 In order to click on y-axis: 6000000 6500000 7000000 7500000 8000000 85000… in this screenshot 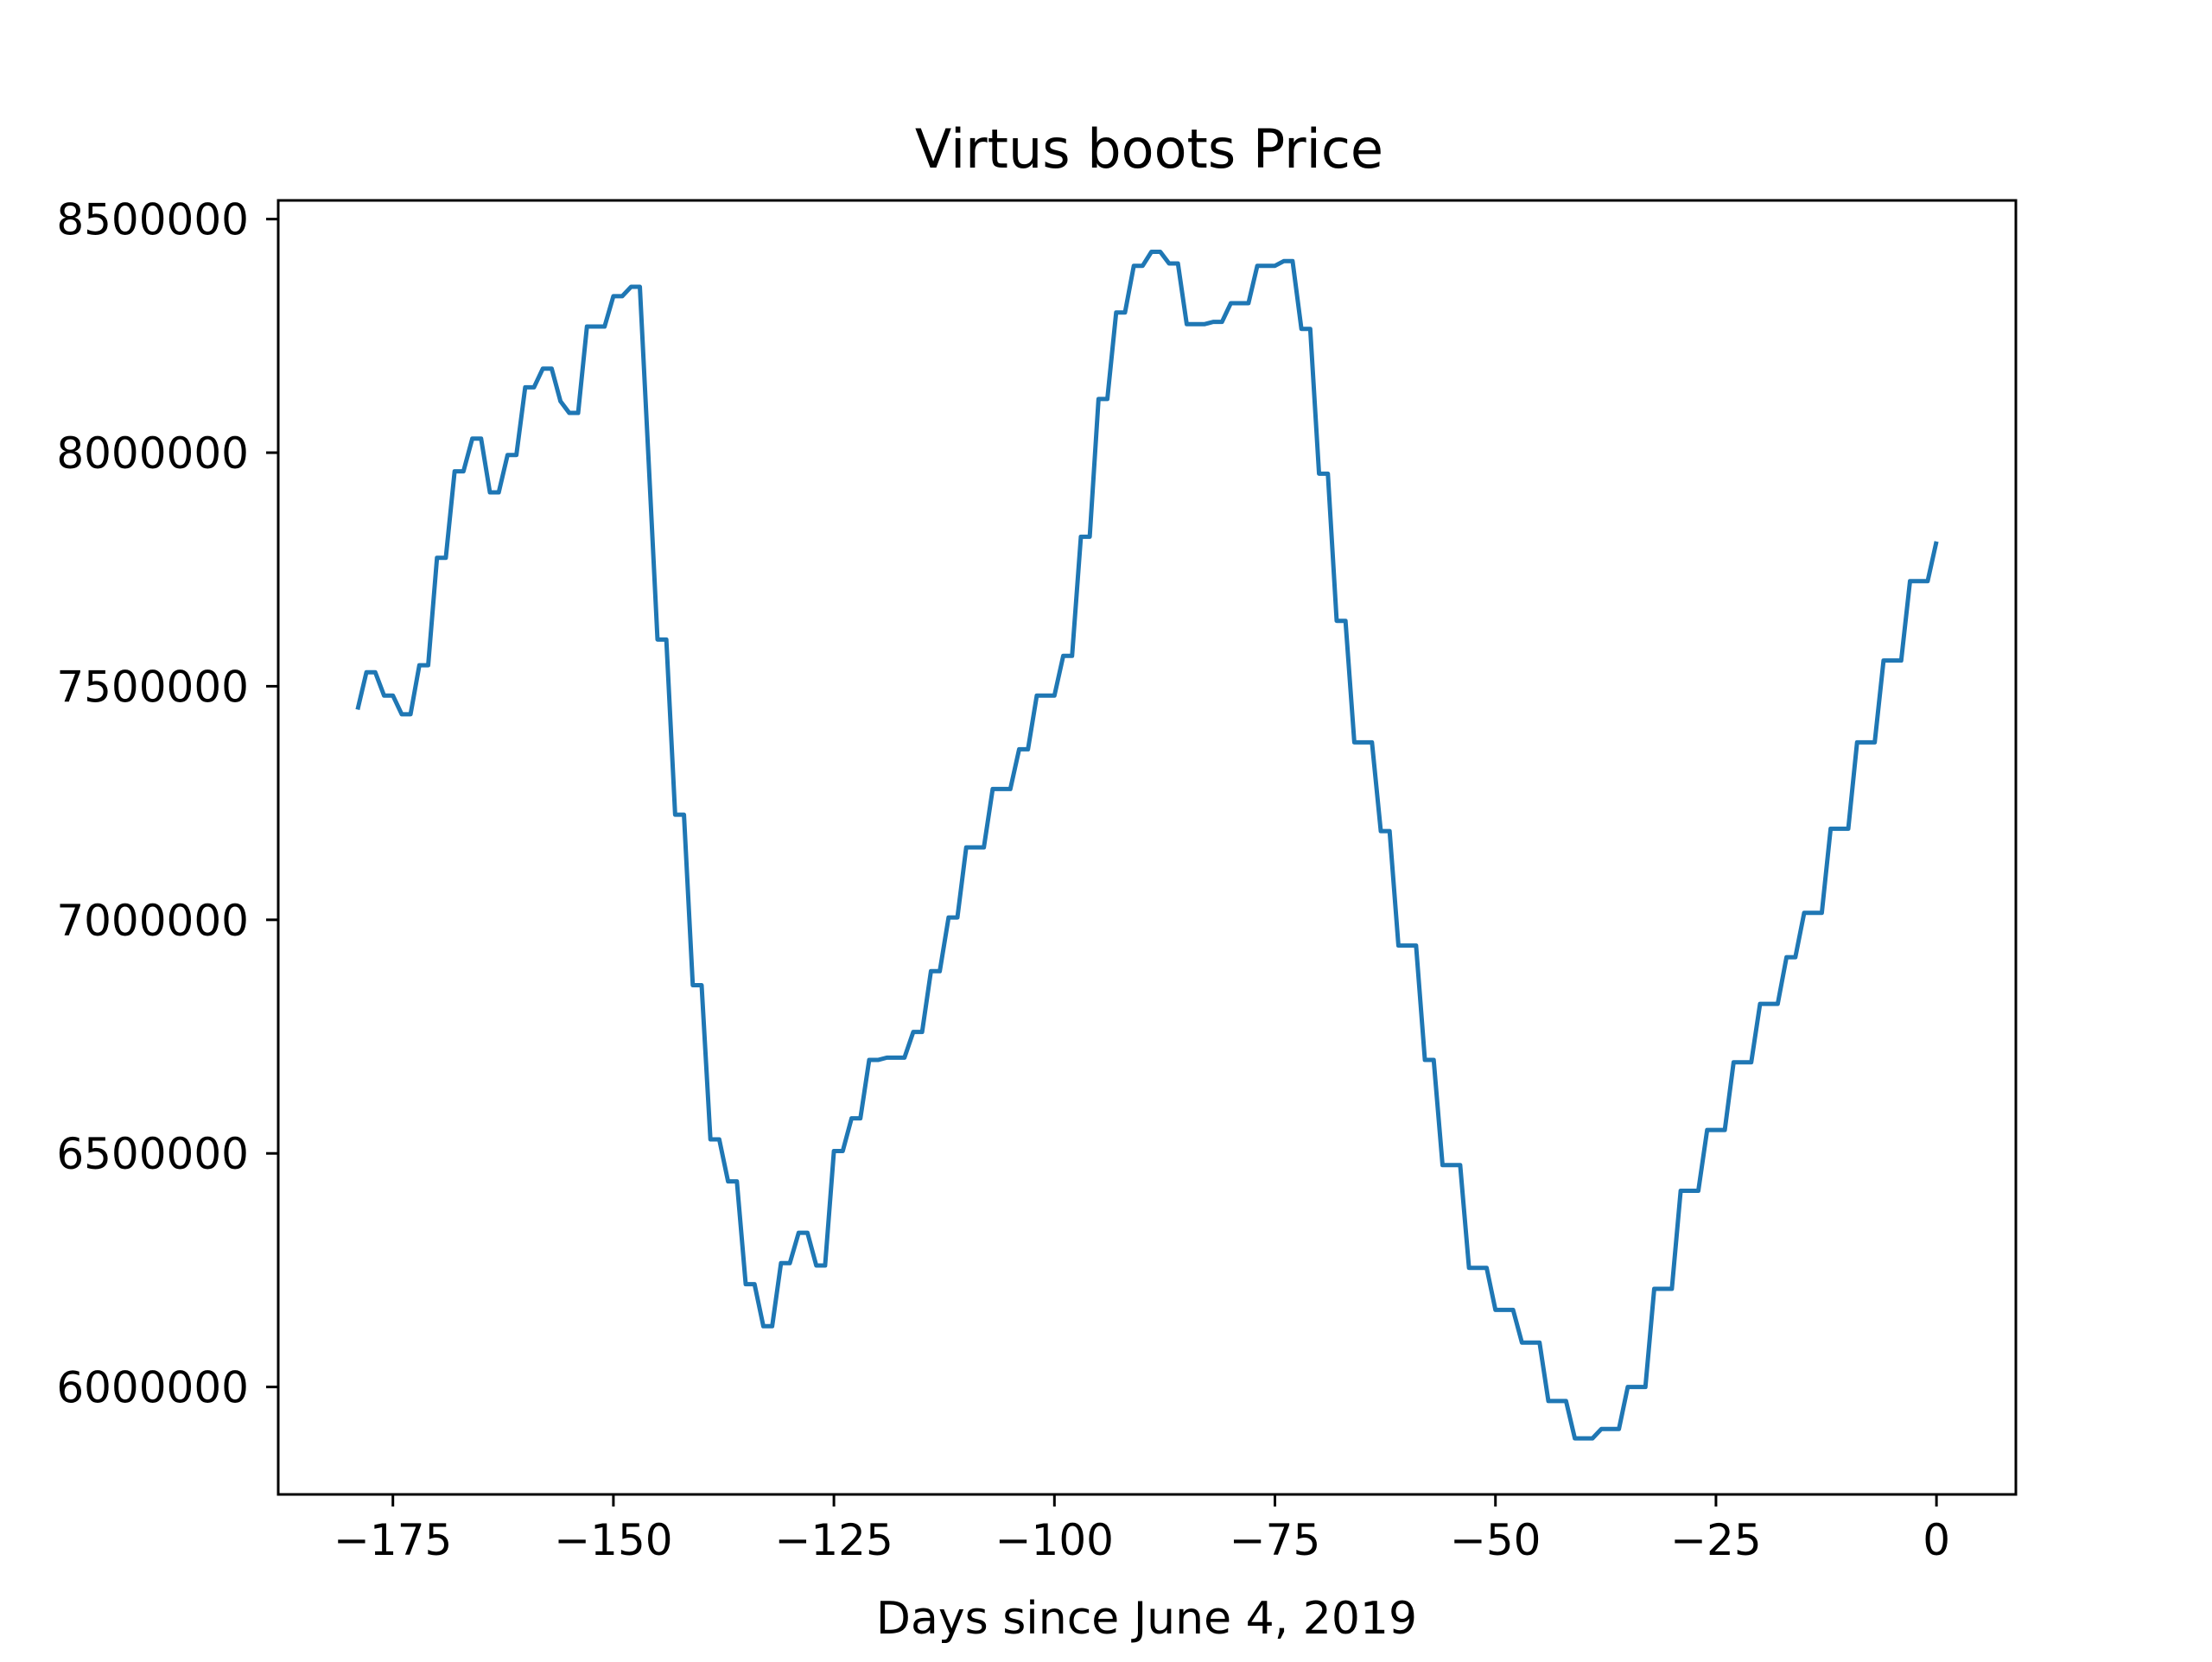, I will do `click(167, 804)`.